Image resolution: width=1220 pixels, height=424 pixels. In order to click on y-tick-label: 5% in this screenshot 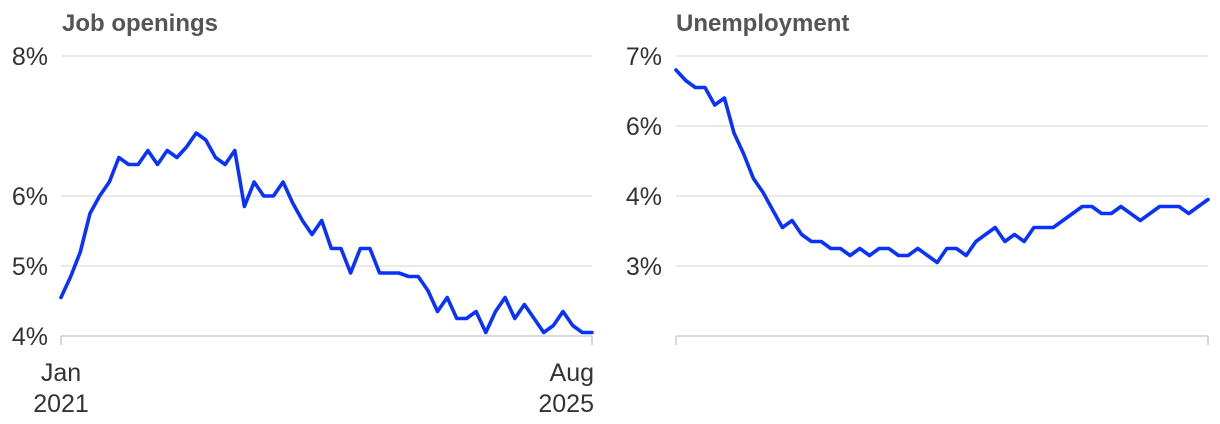, I will do `click(30, 267)`.